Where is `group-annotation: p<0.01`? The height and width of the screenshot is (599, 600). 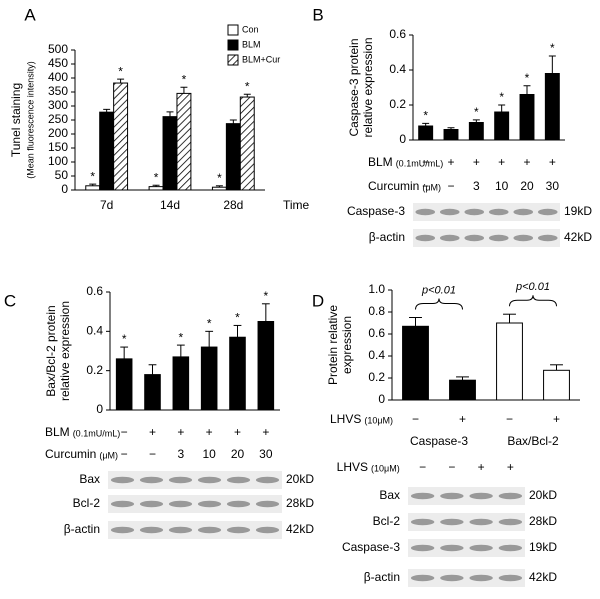
group-annotation: p<0.01 is located at coordinates (438, 290).